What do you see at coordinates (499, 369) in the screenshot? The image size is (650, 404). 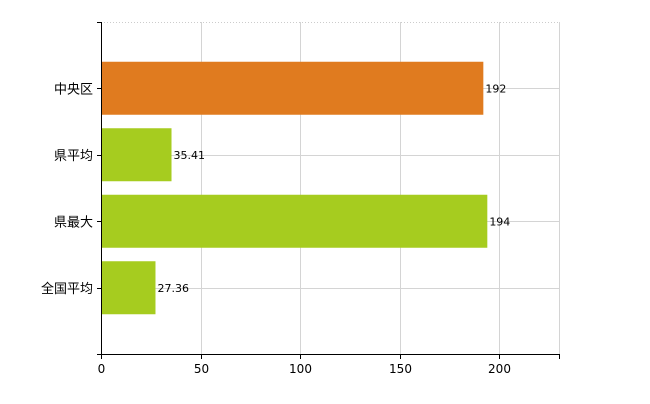 I see `x-tick-label-200: 200` at bounding box center [499, 369].